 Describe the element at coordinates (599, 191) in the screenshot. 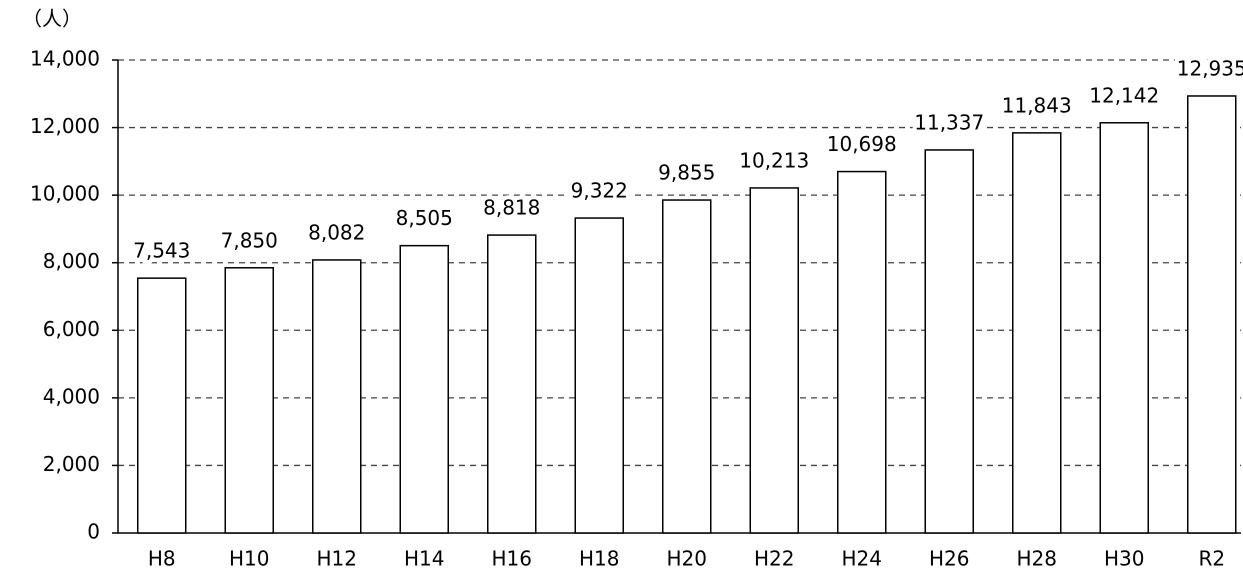

I see `value-label: 9,322` at that location.